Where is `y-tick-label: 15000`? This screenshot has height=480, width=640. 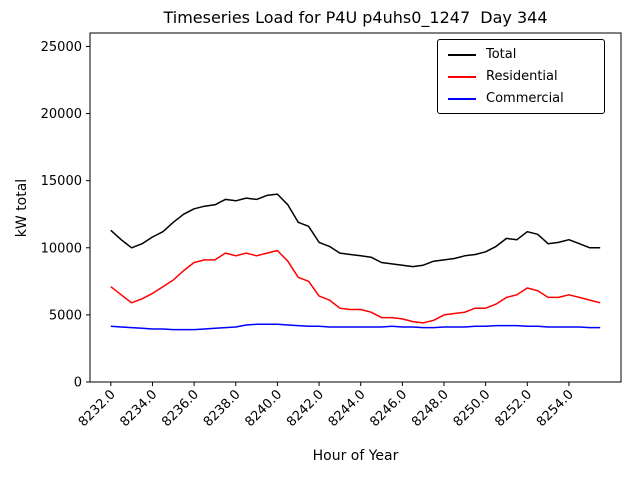 y-tick-label: 15000 is located at coordinates (61, 181).